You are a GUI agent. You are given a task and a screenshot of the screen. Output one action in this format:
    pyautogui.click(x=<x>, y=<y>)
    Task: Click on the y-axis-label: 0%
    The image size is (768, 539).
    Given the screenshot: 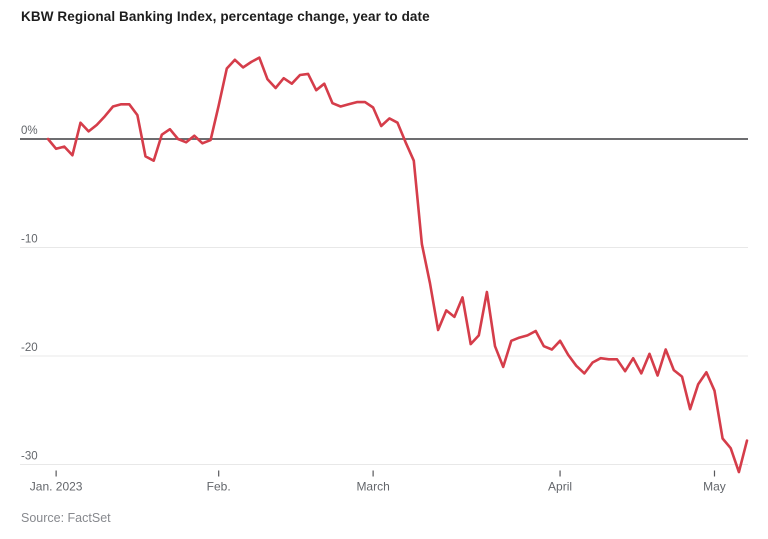 What is the action you would take?
    pyautogui.click(x=29, y=131)
    